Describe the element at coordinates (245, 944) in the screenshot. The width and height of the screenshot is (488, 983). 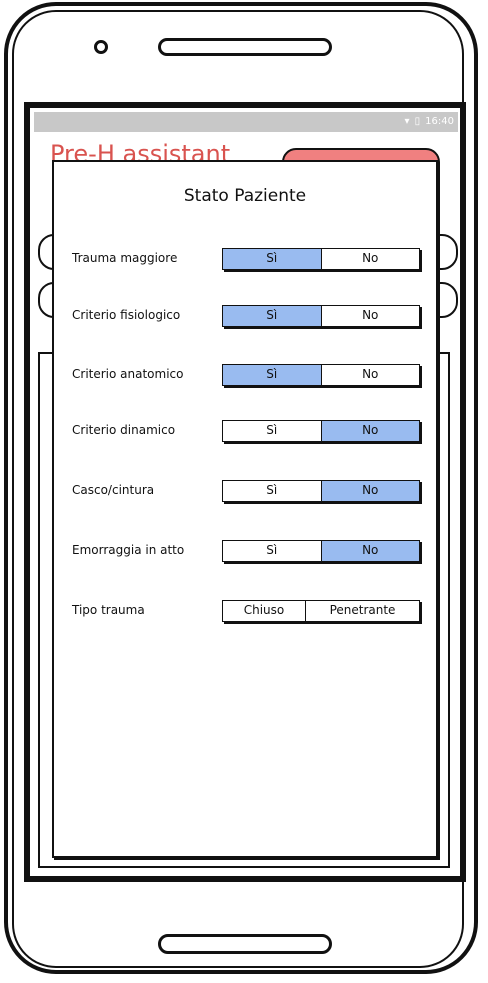
I see `home-button` at that location.